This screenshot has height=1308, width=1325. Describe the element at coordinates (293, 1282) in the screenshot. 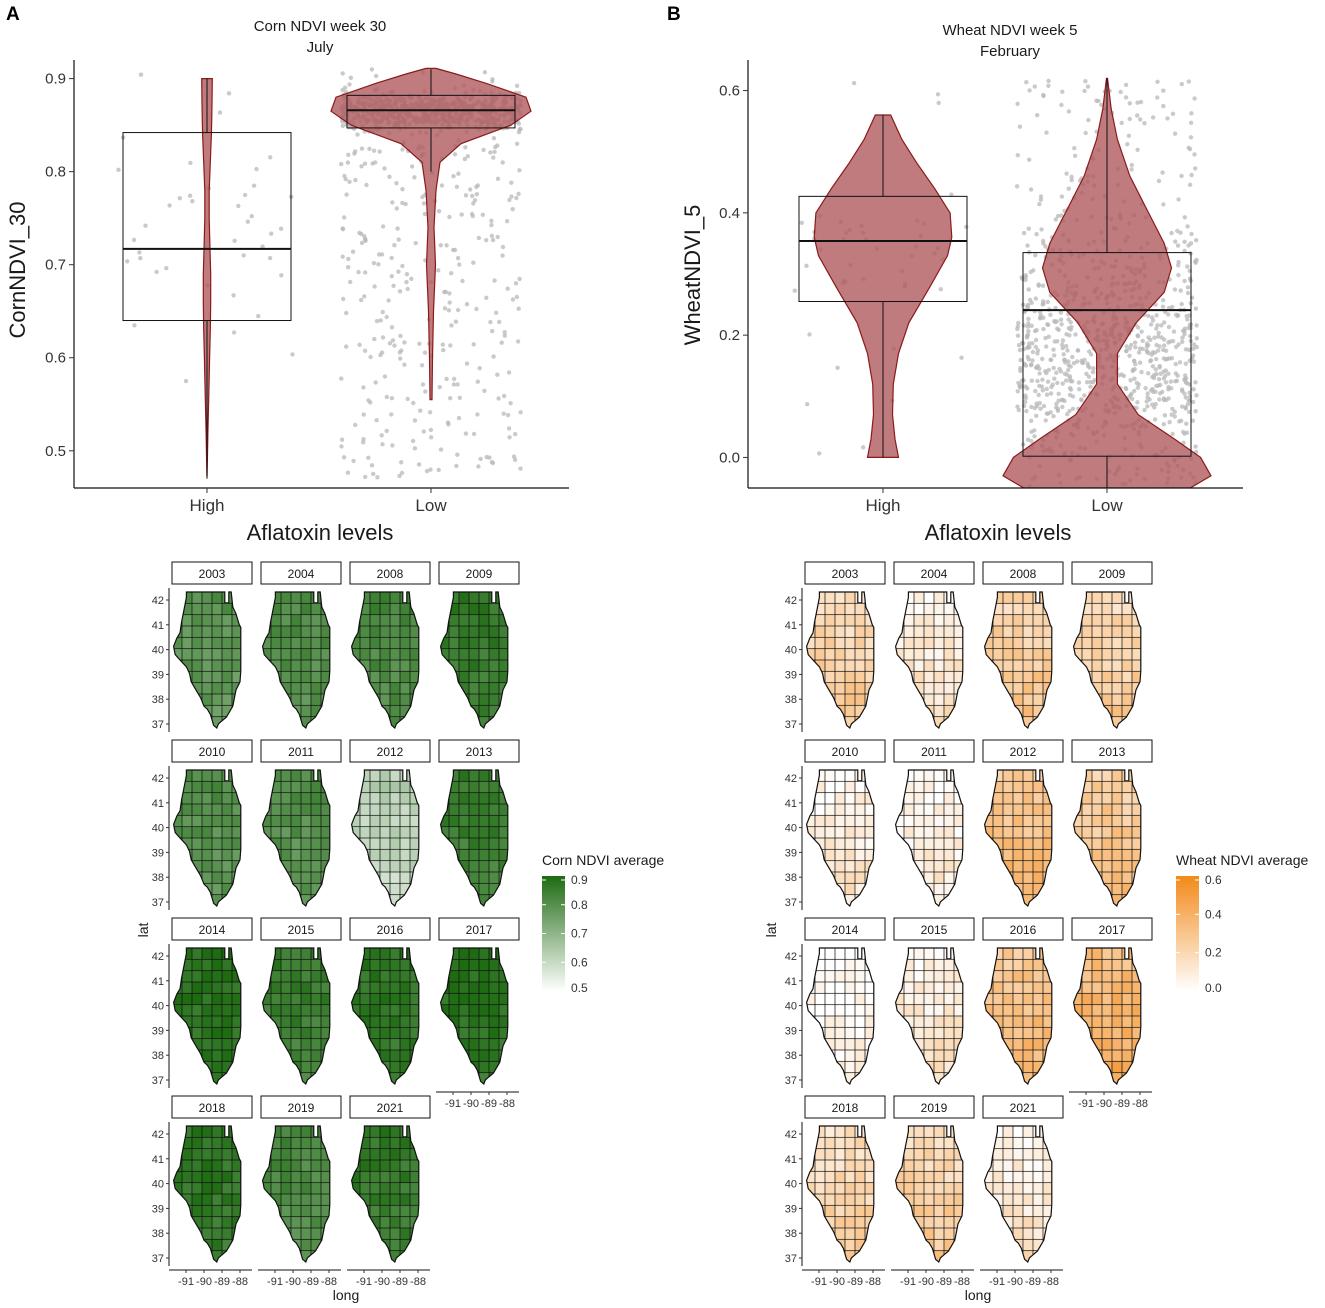

I see `long-tick-label: -90` at that location.